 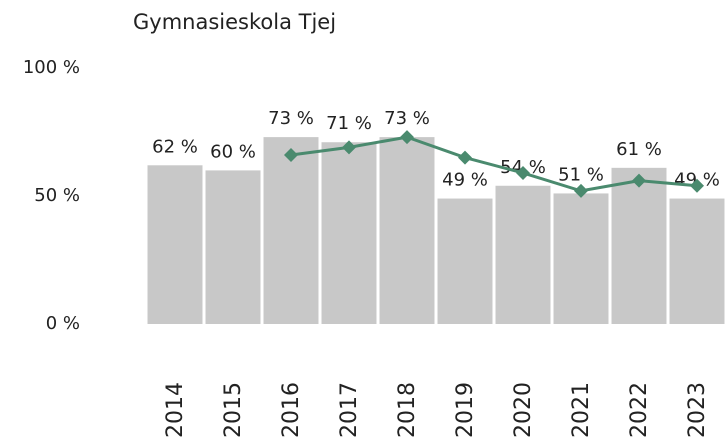 I want to click on x-tick-label: 2014, so click(x=175, y=410).